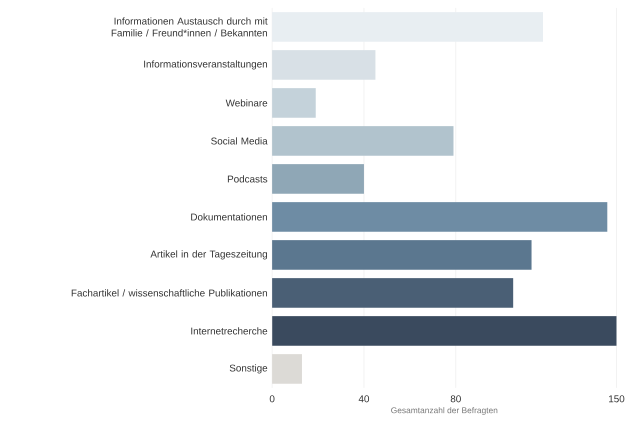 This screenshot has height=438, width=628. I want to click on y-tick-label: Internetrecherche, so click(229, 330).